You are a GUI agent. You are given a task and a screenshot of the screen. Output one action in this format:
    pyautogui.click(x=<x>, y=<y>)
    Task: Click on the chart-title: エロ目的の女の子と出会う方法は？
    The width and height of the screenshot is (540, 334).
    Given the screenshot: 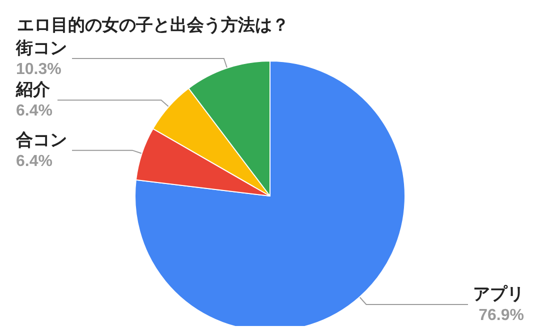 What is the action you would take?
    pyautogui.click(x=153, y=26)
    